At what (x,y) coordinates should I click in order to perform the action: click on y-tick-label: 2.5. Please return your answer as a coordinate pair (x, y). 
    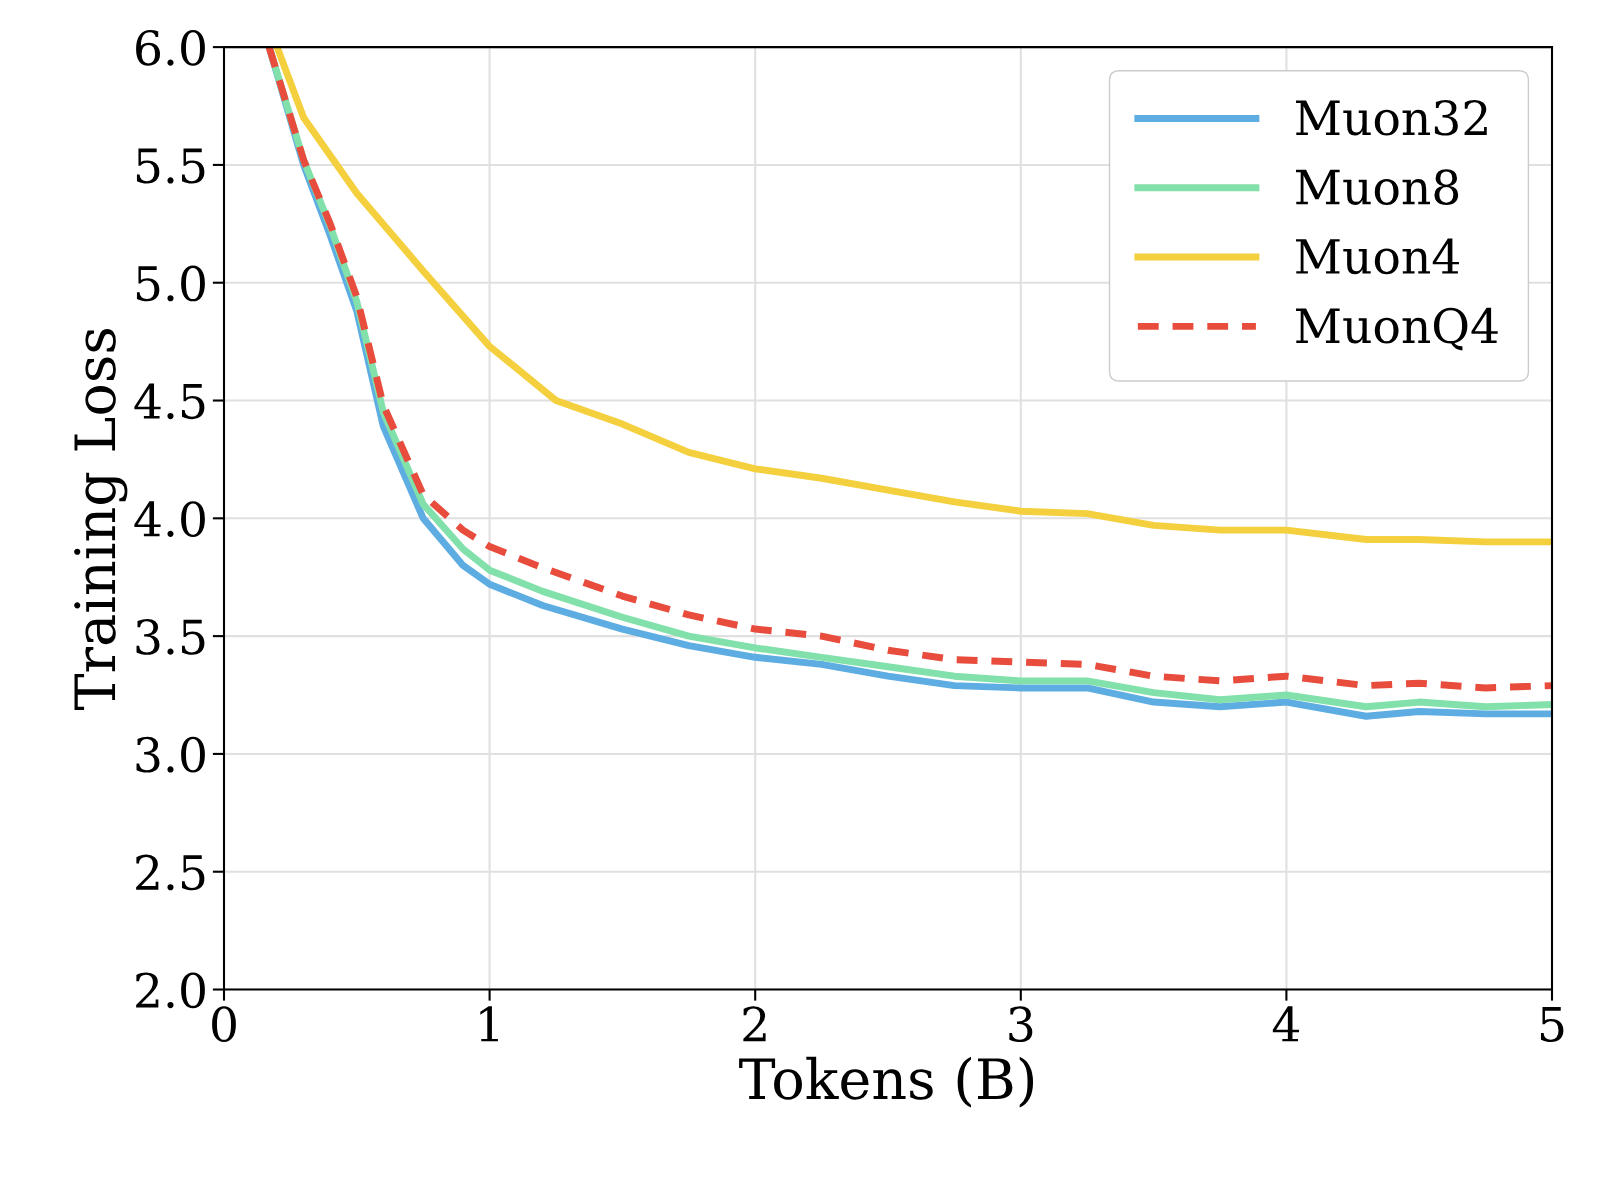
    Looking at the image, I should click on (170, 872).